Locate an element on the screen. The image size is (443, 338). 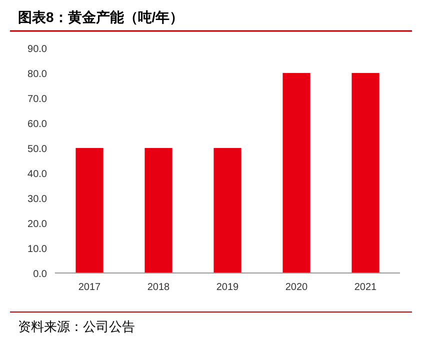
y-tick-label: 50.0 is located at coordinates (38, 149).